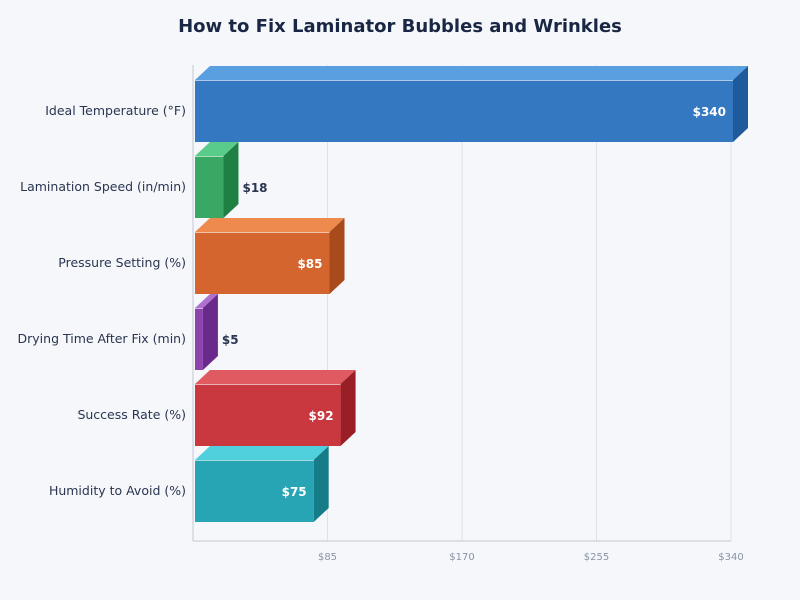  I want to click on category-label: Lamination Speed (in/min), so click(103, 186).